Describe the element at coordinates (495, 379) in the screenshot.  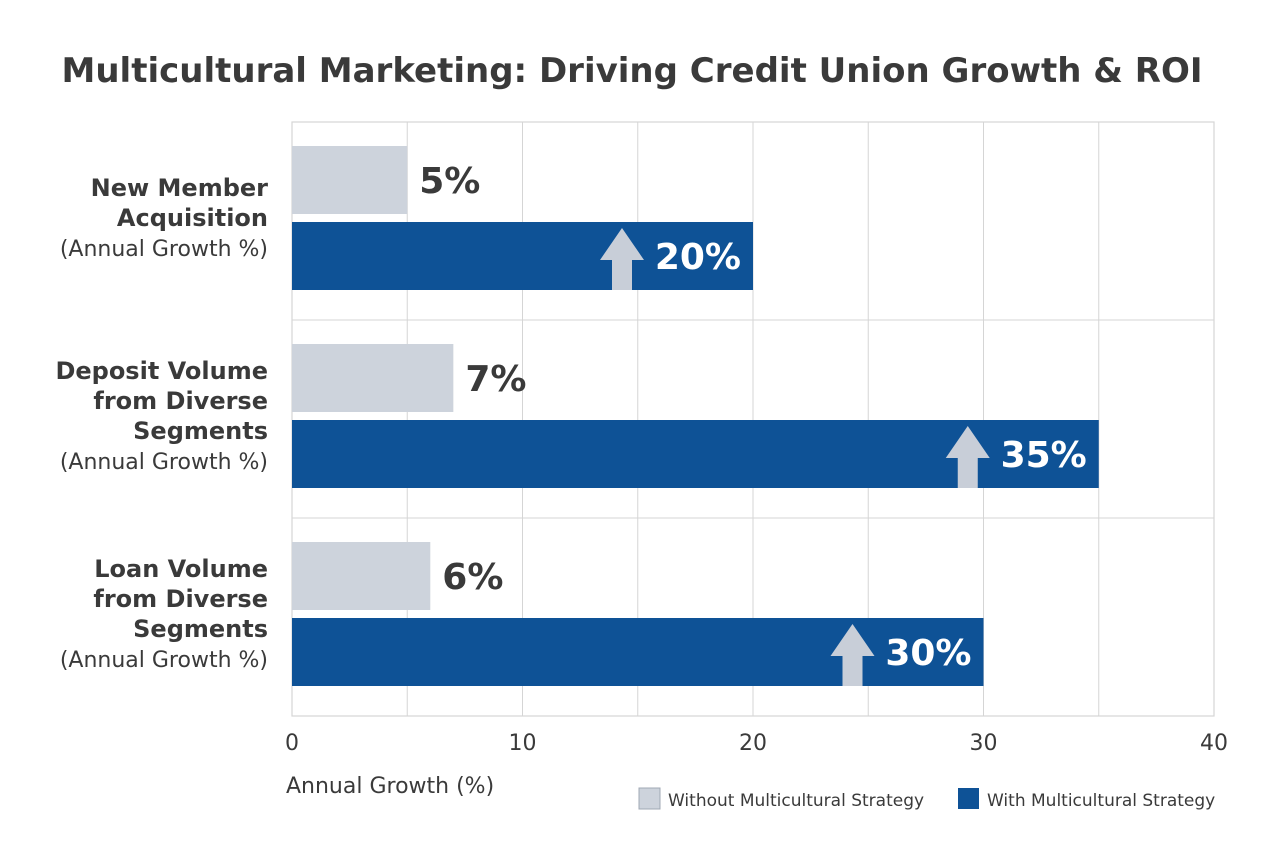
I see `data-label-without: 7%` at that location.